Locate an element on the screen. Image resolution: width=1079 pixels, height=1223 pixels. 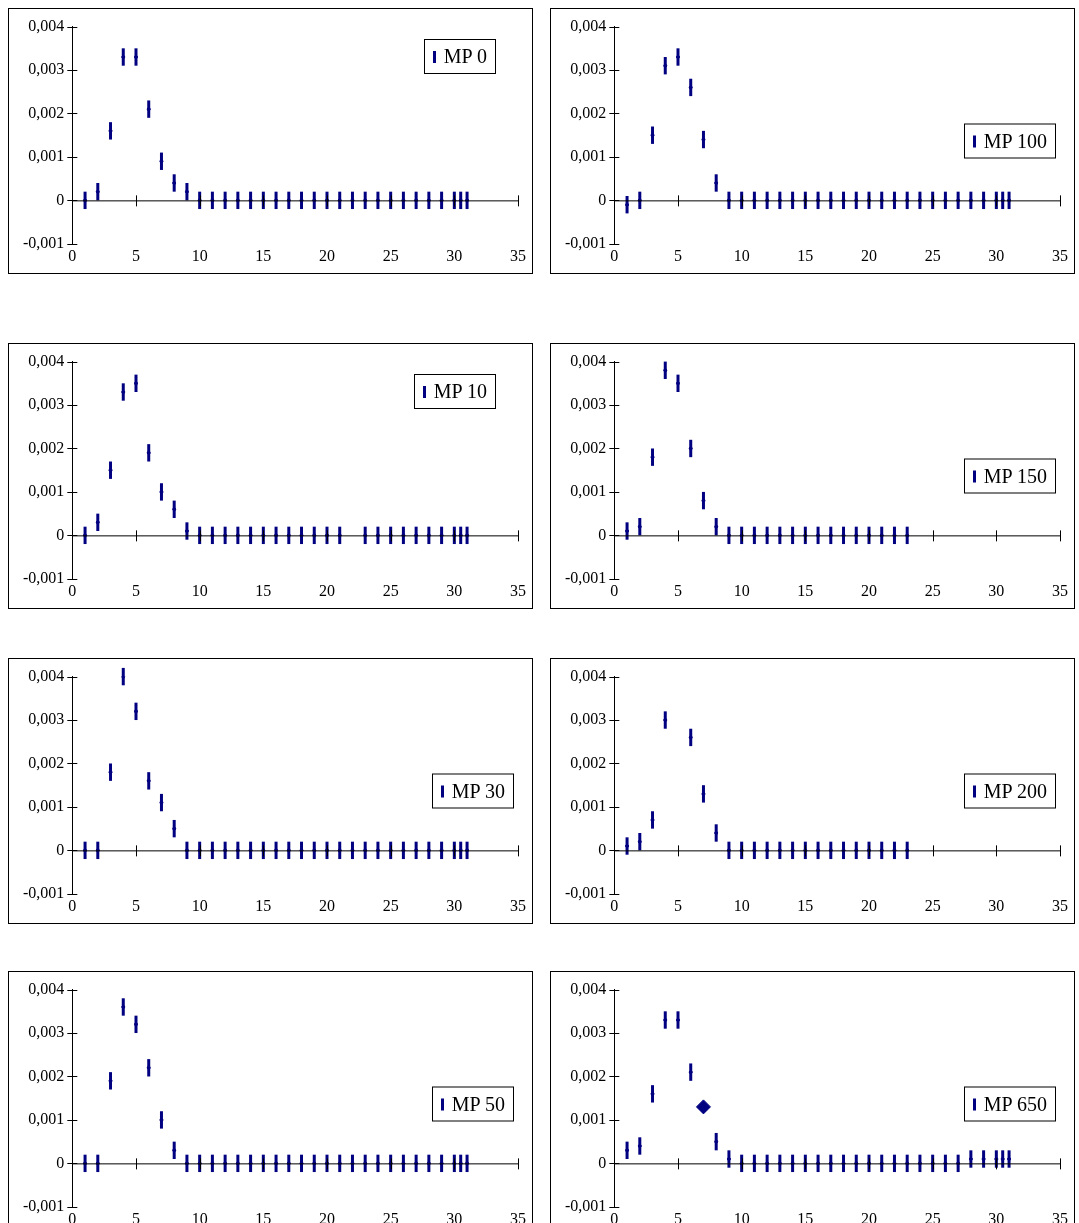
legend-label: MP 150 is located at coordinates (1015, 476).